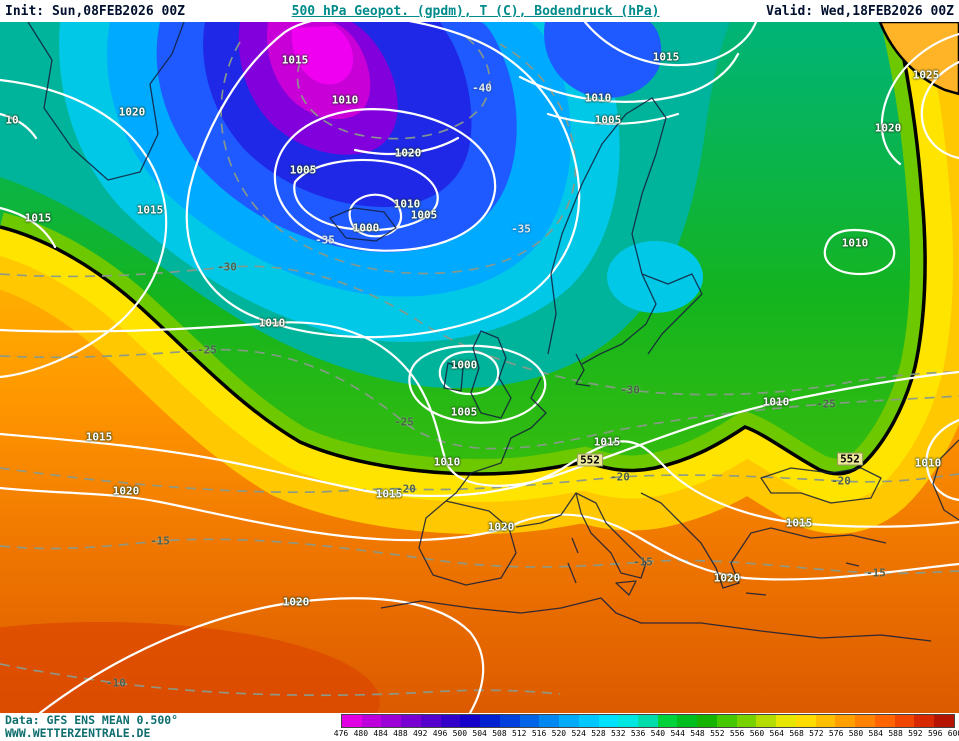 The width and height of the screenshot is (959, 741). I want to click on colorbar-tick: 584, so click(875, 733).